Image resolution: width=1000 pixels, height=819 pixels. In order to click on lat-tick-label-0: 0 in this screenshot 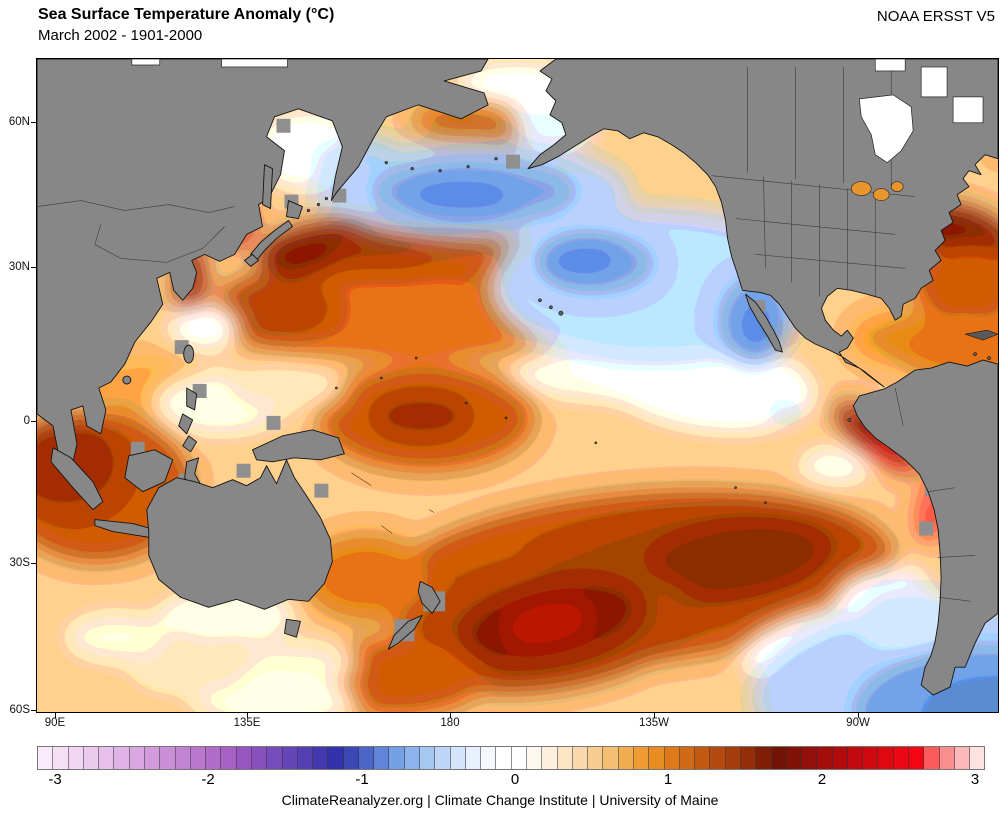, I will do `click(26, 421)`.